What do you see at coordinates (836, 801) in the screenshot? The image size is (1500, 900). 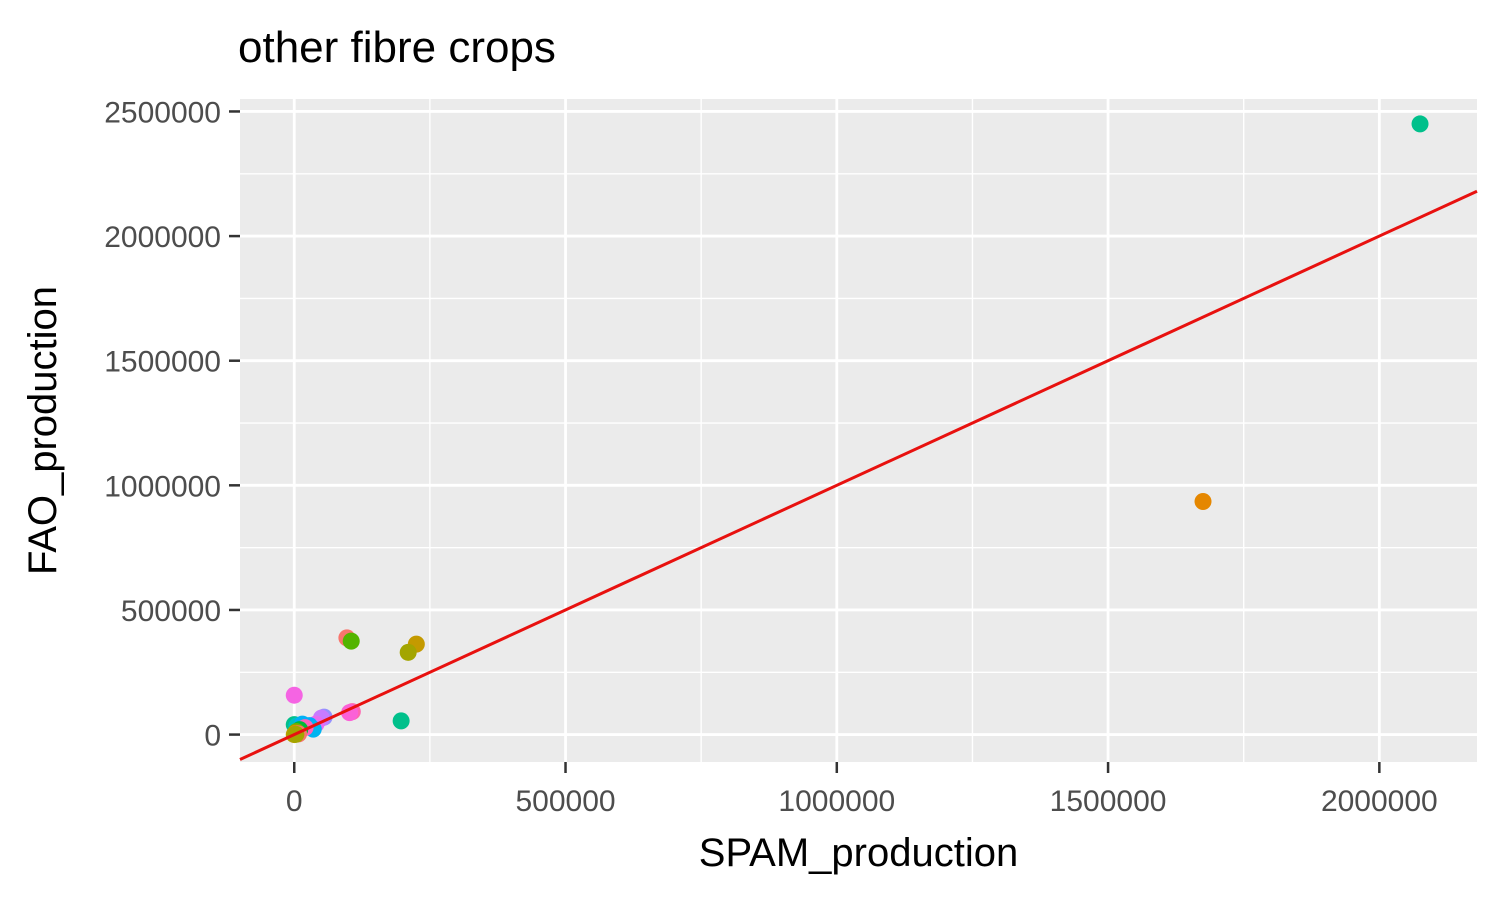 I see `x-tick-label: 1000000` at bounding box center [836, 801].